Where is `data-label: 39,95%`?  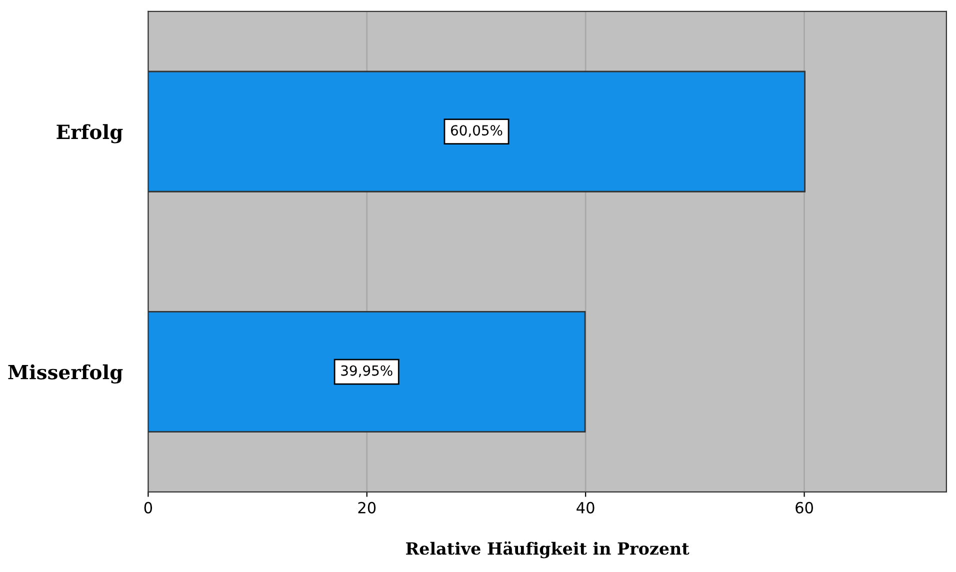
data-label: 39,95% is located at coordinates (366, 371).